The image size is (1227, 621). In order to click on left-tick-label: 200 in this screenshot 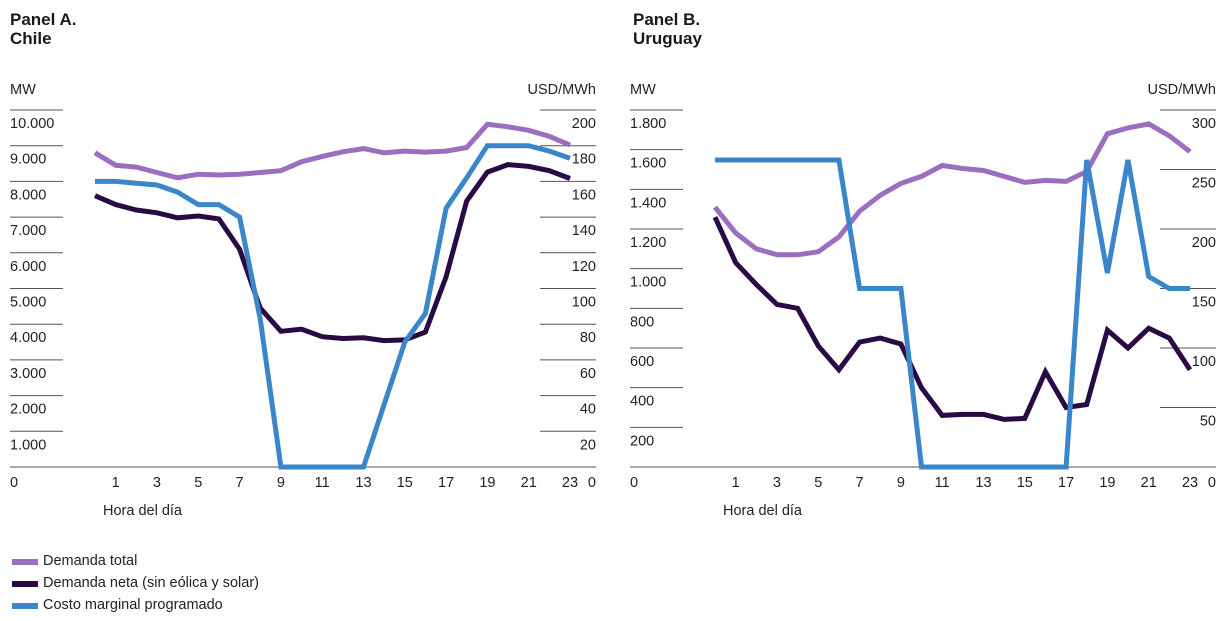, I will do `click(642, 441)`.